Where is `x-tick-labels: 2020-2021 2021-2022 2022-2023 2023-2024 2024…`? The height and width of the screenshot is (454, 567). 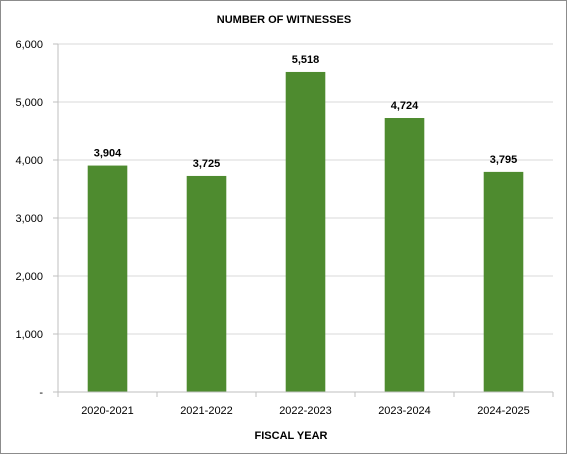
x-tick-labels: 2020-2021 2021-2022 2022-2023 2023-2024 2024… is located at coordinates (305, 411).